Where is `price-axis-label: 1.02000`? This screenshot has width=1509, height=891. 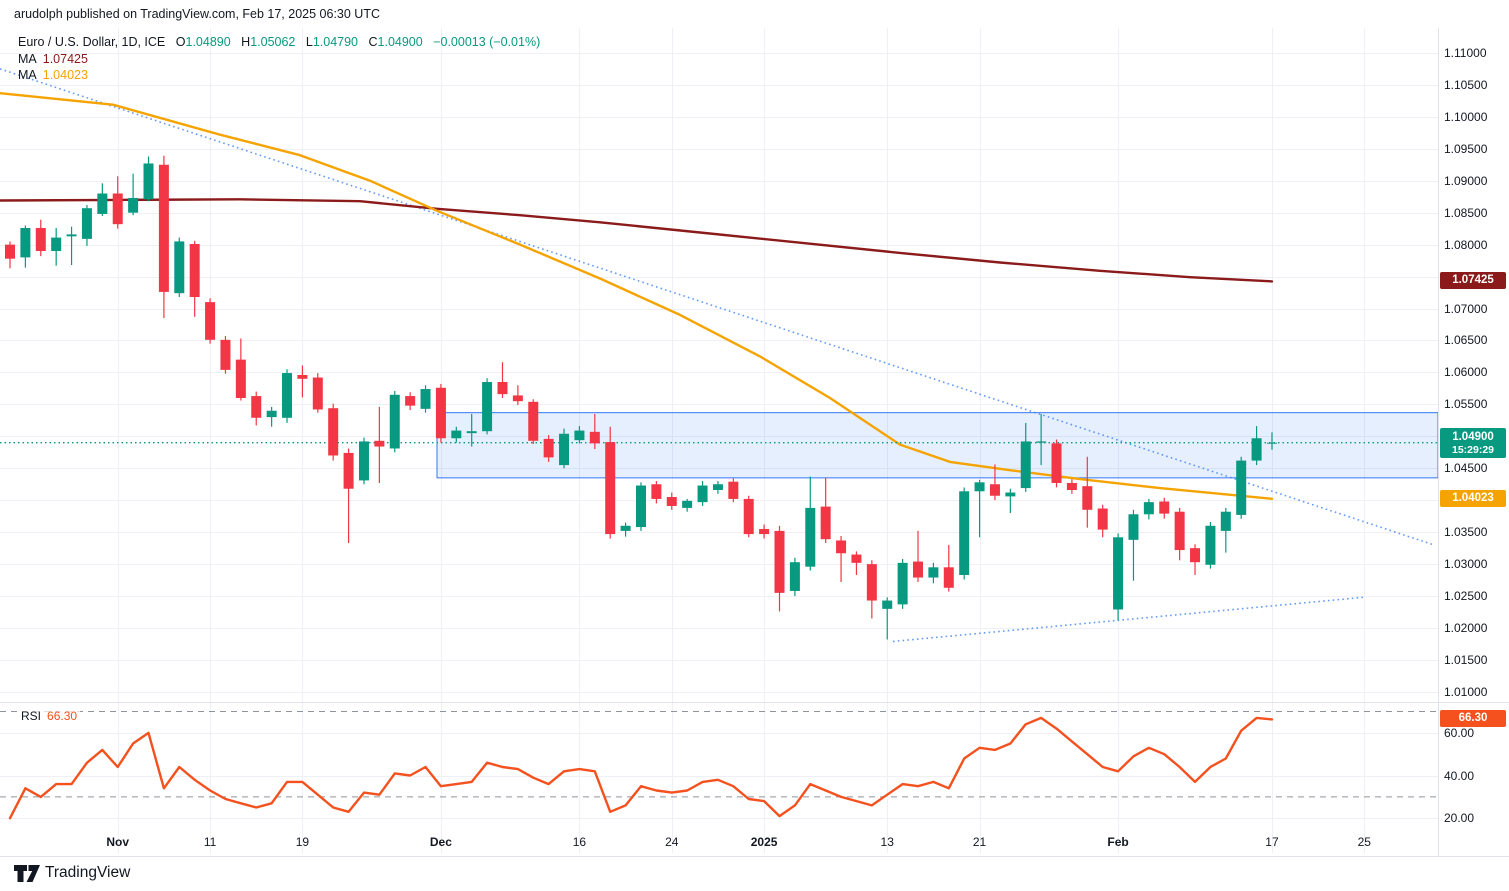 price-axis-label: 1.02000 is located at coordinates (1466, 628).